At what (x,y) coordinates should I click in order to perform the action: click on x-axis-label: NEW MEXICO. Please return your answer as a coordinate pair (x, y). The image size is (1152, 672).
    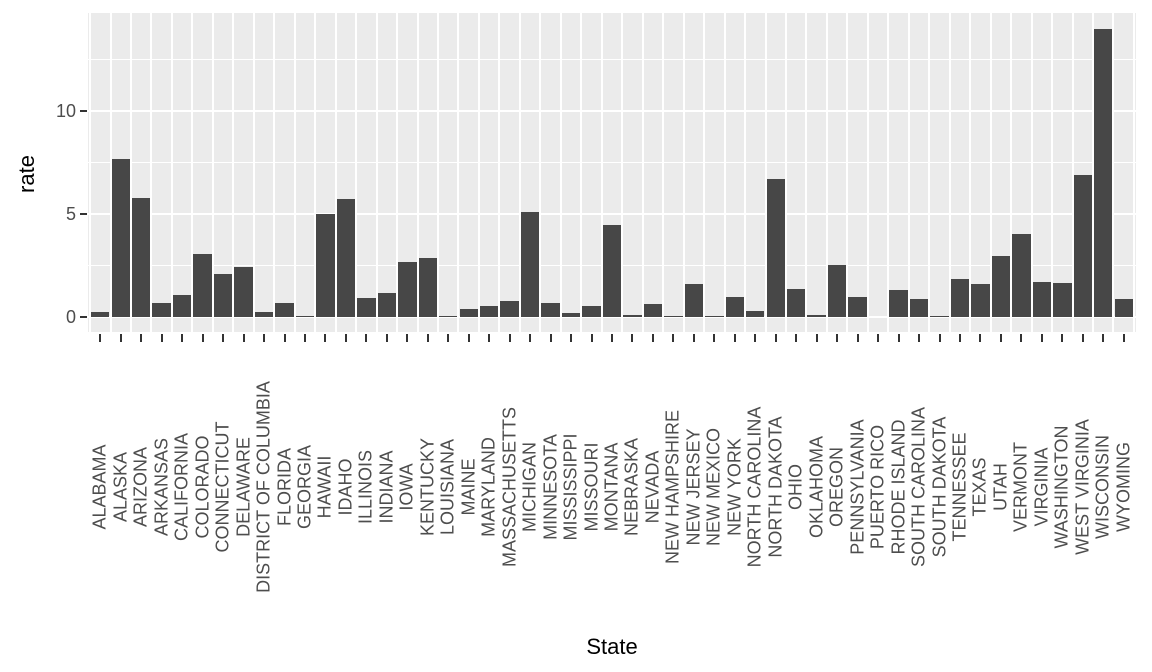
    Looking at the image, I should click on (713, 487).